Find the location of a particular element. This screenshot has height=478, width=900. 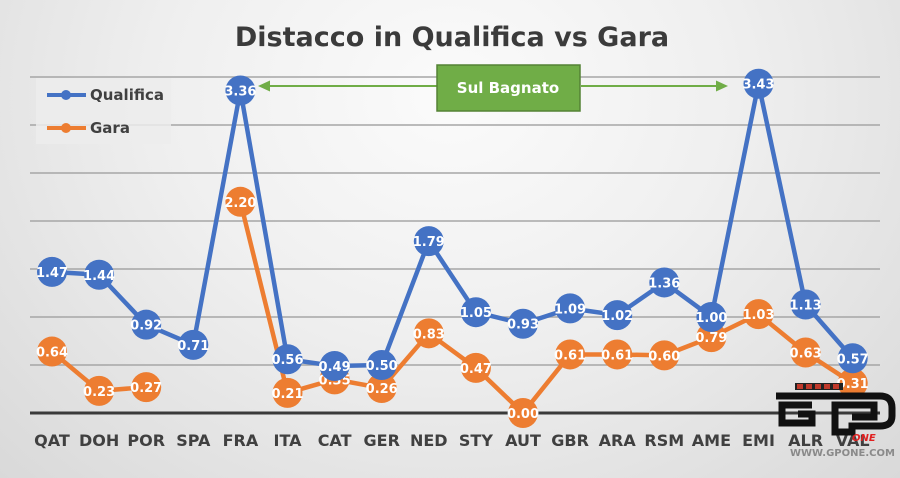

x-tick-label: CAT is located at coordinates (335, 440).